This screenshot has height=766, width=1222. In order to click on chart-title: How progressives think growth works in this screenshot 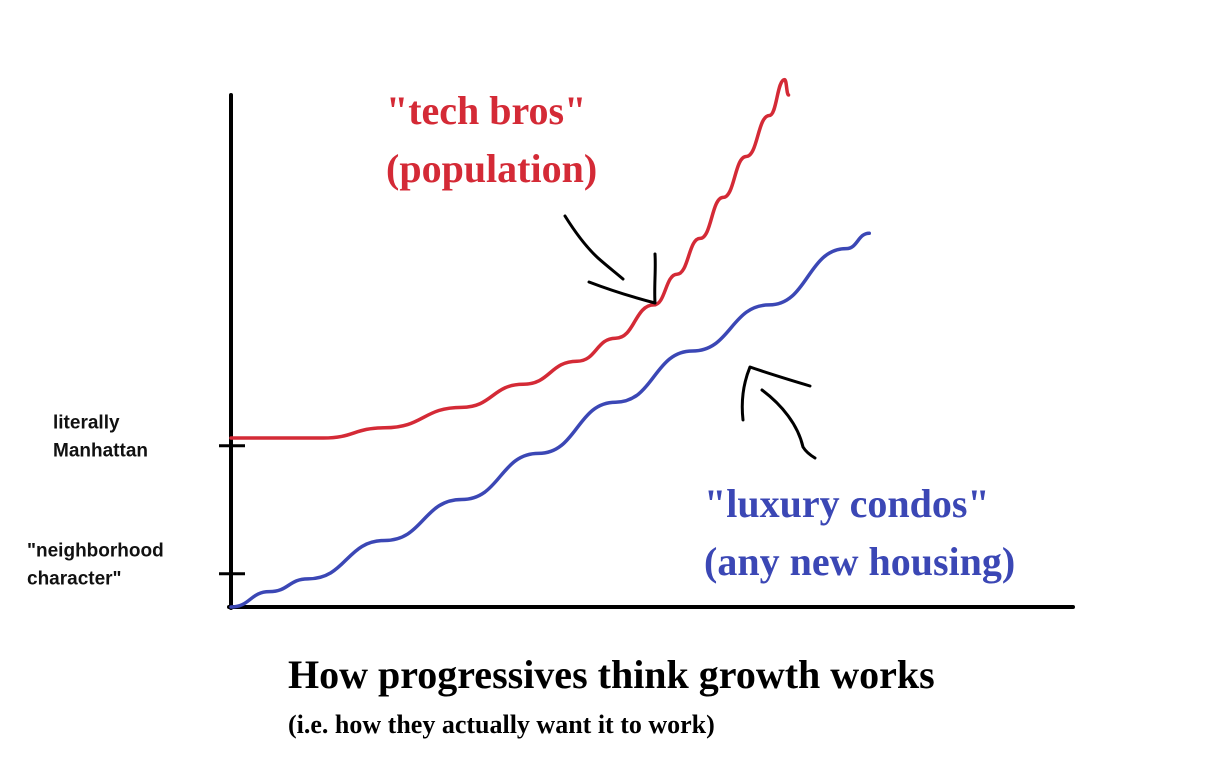, I will do `click(611, 674)`.